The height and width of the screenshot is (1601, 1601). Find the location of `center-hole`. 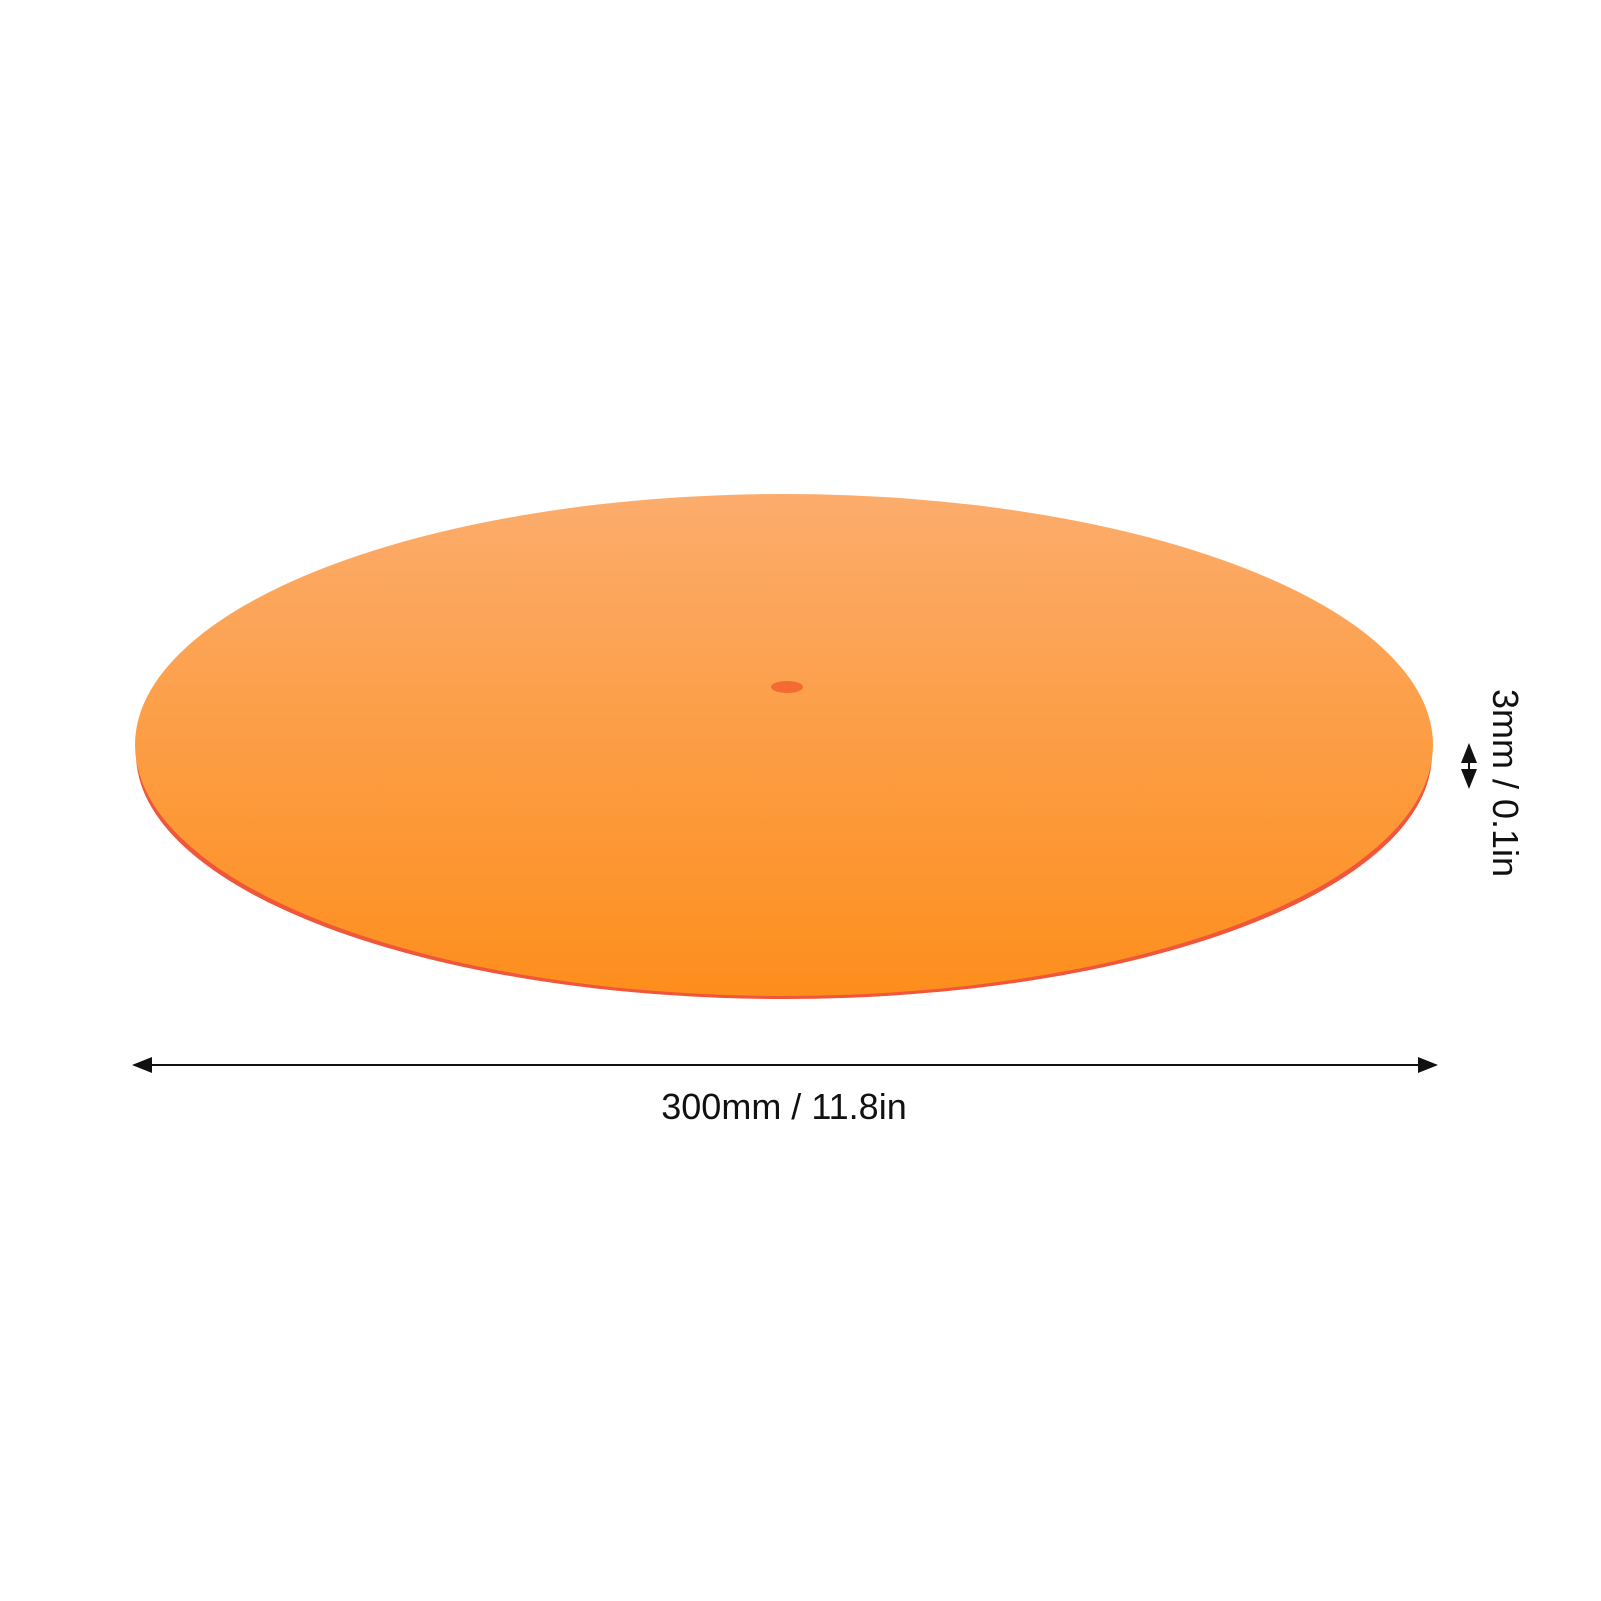

center-hole is located at coordinates (787, 687).